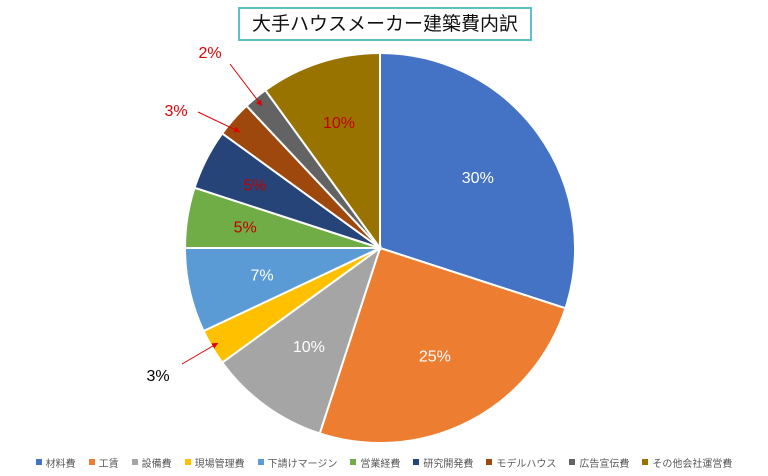 This screenshot has width=768, height=476. What do you see at coordinates (261, 275) in the screenshot?
I see `slice-data-label: 7%` at bounding box center [261, 275].